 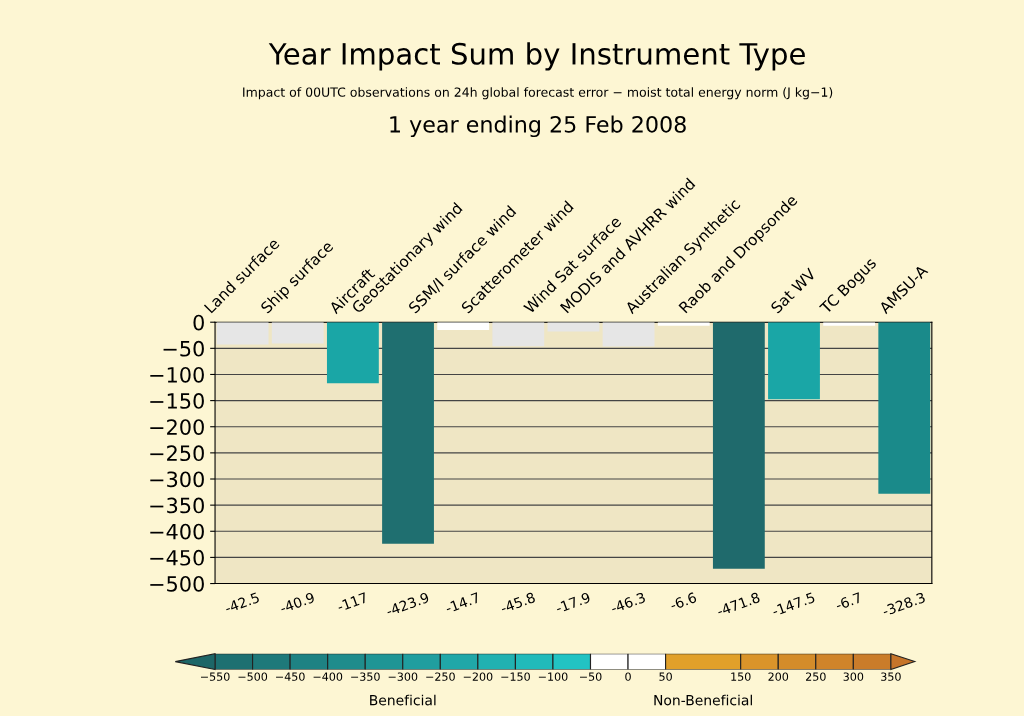 What do you see at coordinates (816, 676) in the screenshot?
I see `color-bar-label: 250` at bounding box center [816, 676].